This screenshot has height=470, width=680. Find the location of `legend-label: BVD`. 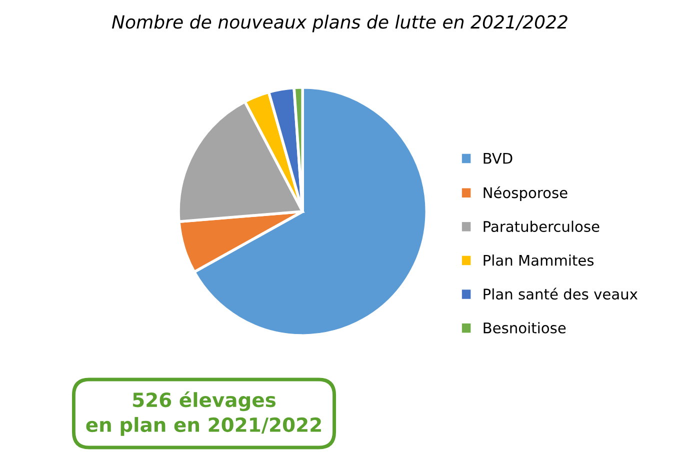

legend-label: BVD is located at coordinates (498, 158).